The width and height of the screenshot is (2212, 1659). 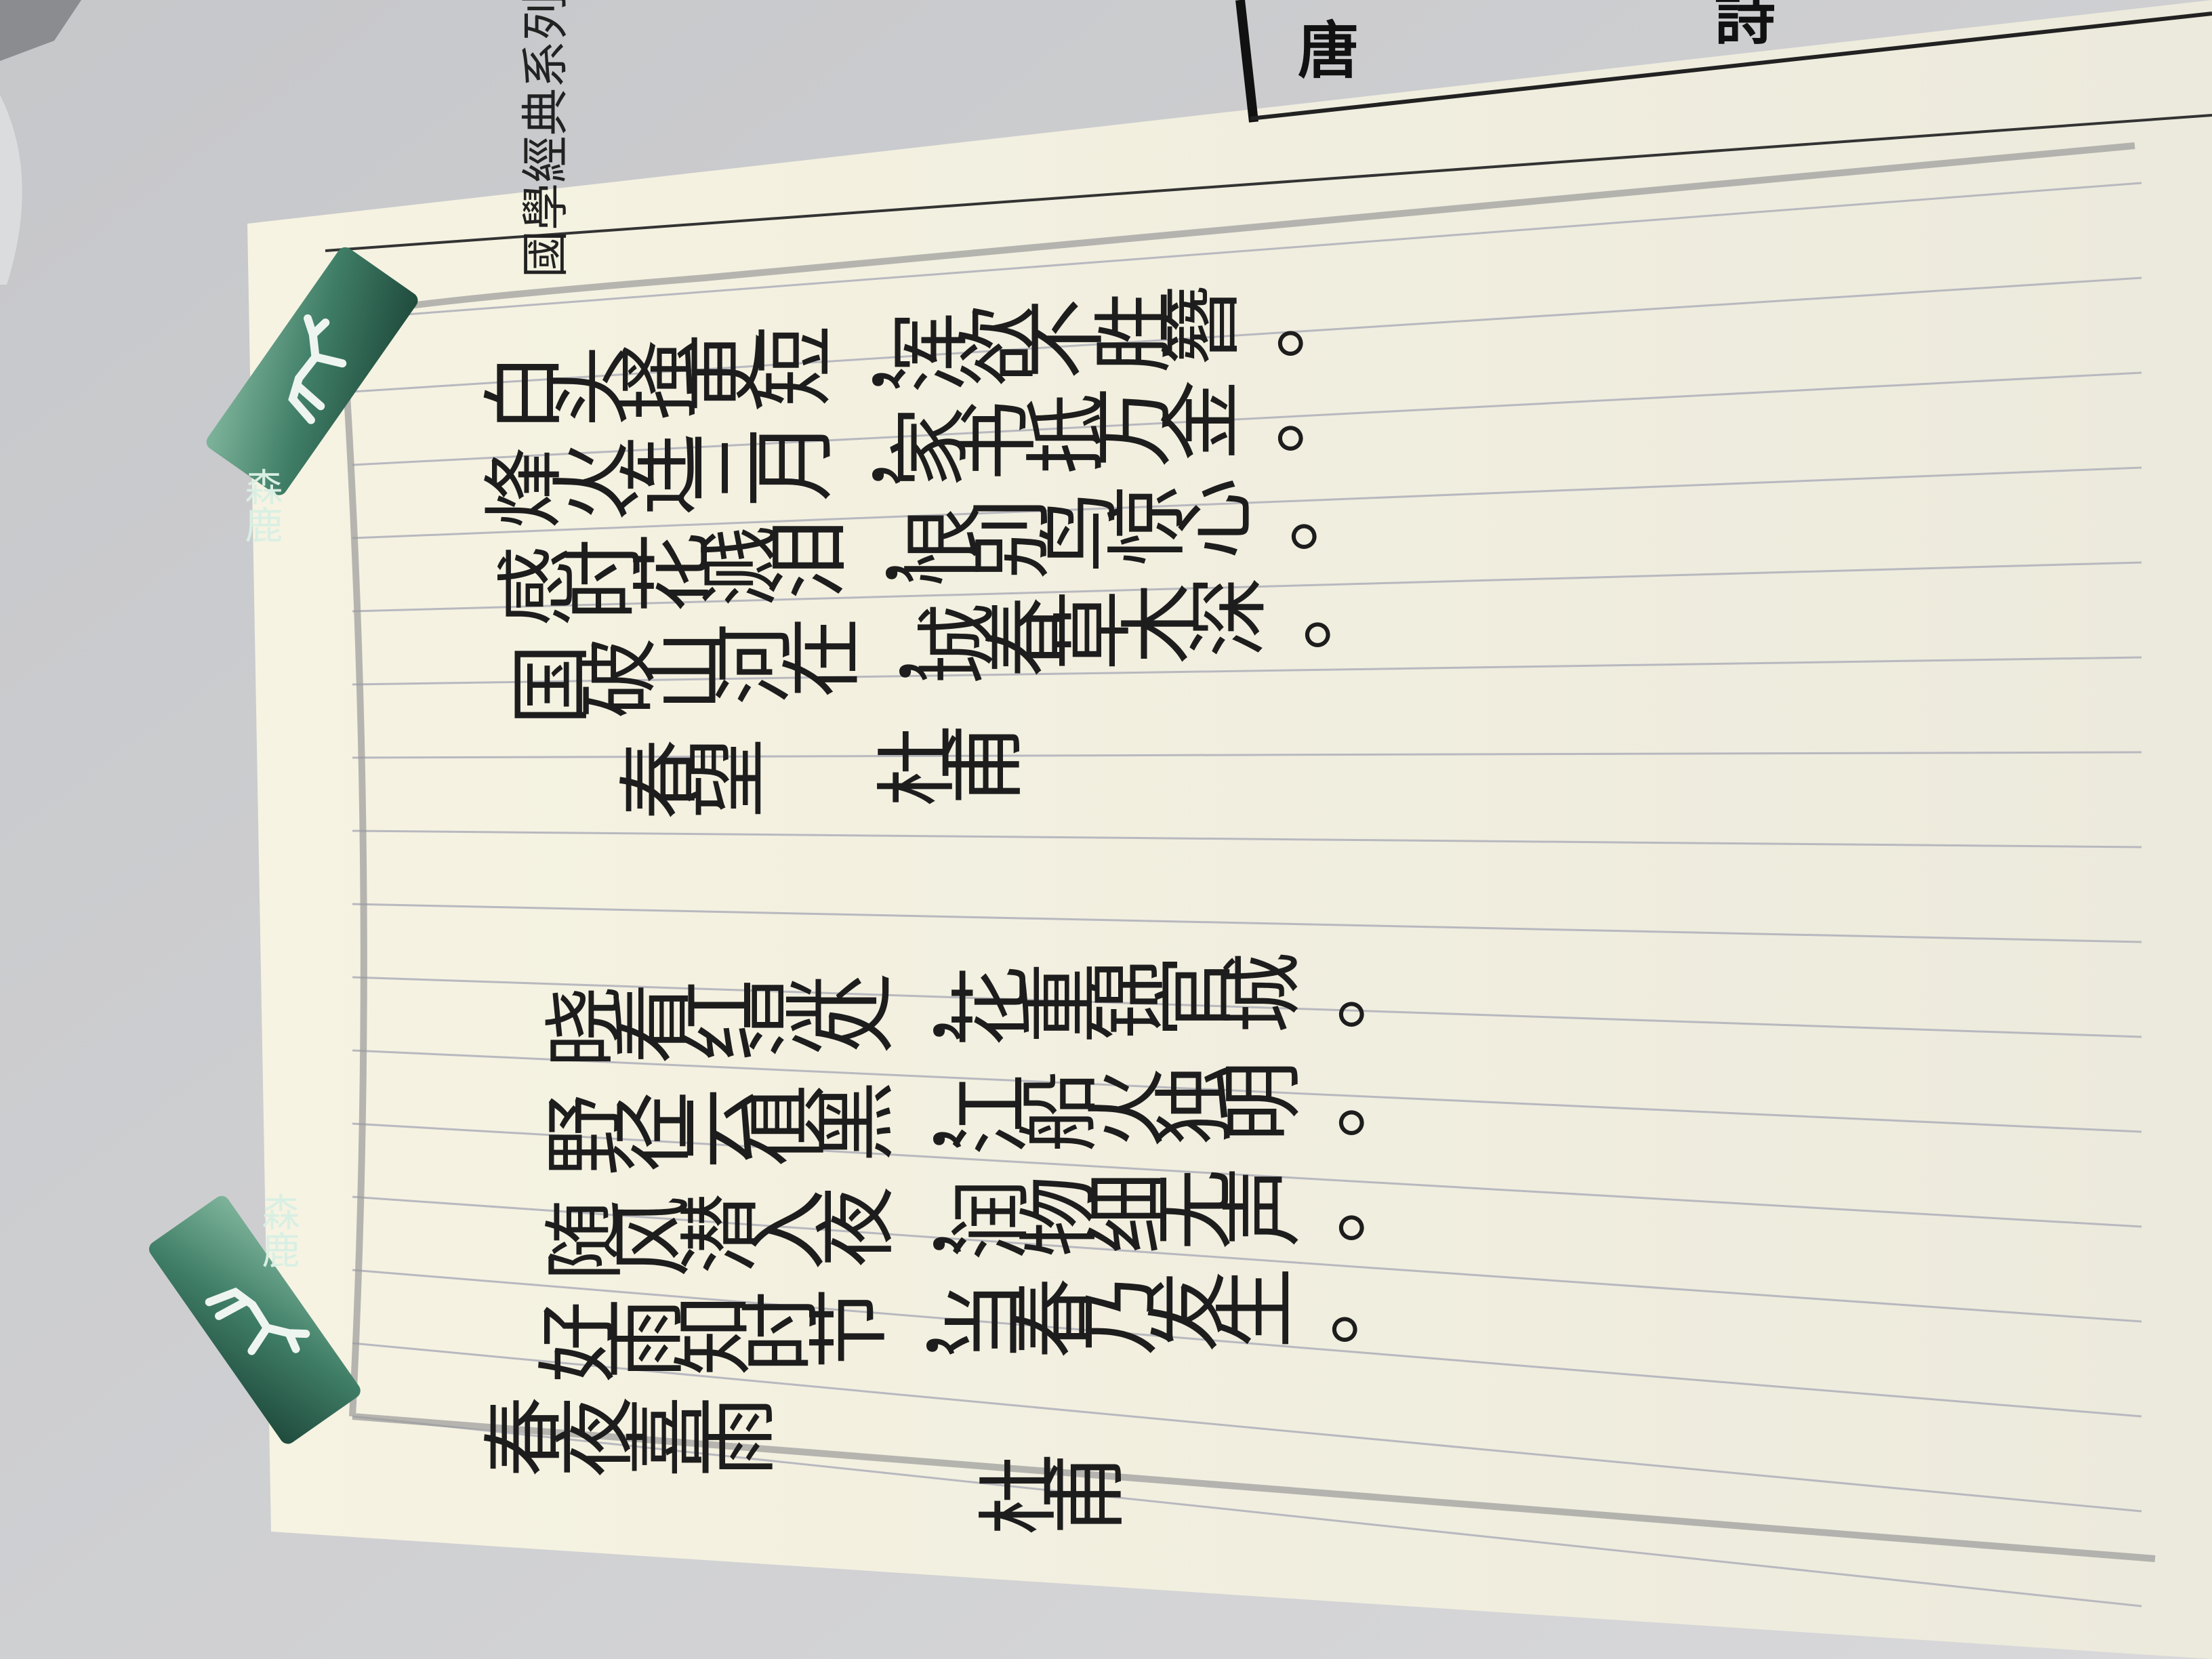 I want to click on page-header-rule, so click(x=1731, y=66).